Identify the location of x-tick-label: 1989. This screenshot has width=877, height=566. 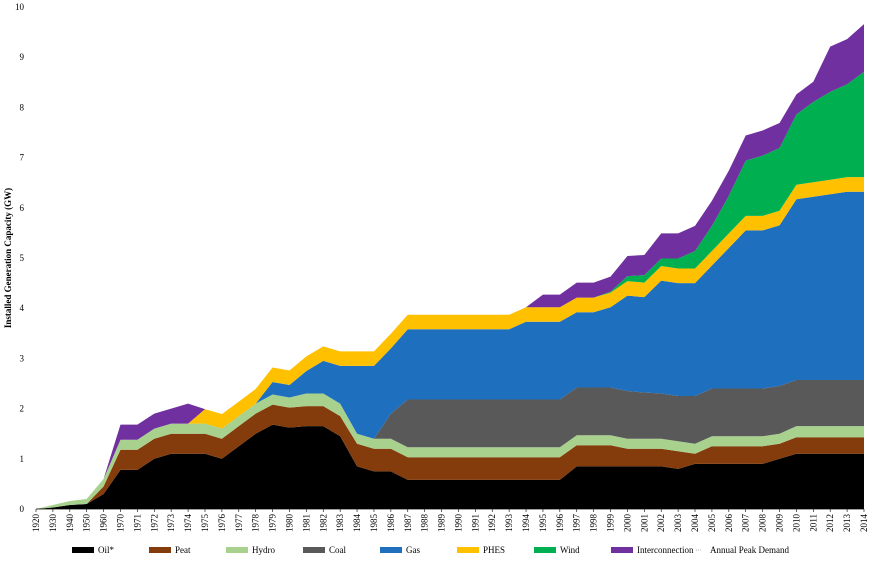
(442, 523).